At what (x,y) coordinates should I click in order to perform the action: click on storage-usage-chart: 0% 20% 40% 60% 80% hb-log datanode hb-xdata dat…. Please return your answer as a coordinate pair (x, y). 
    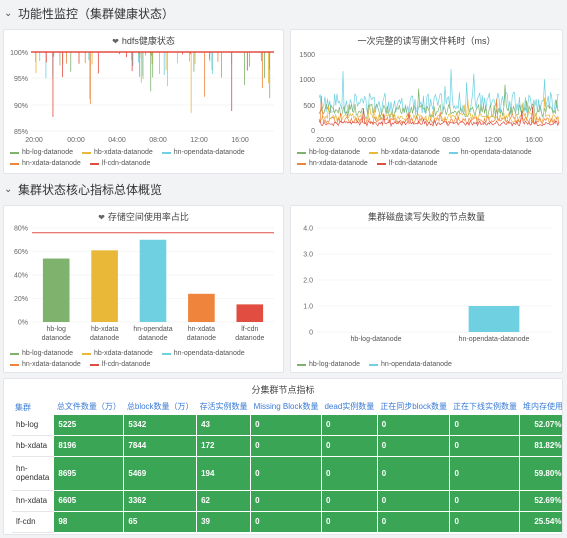
    Looking at the image, I should click on (144, 284).